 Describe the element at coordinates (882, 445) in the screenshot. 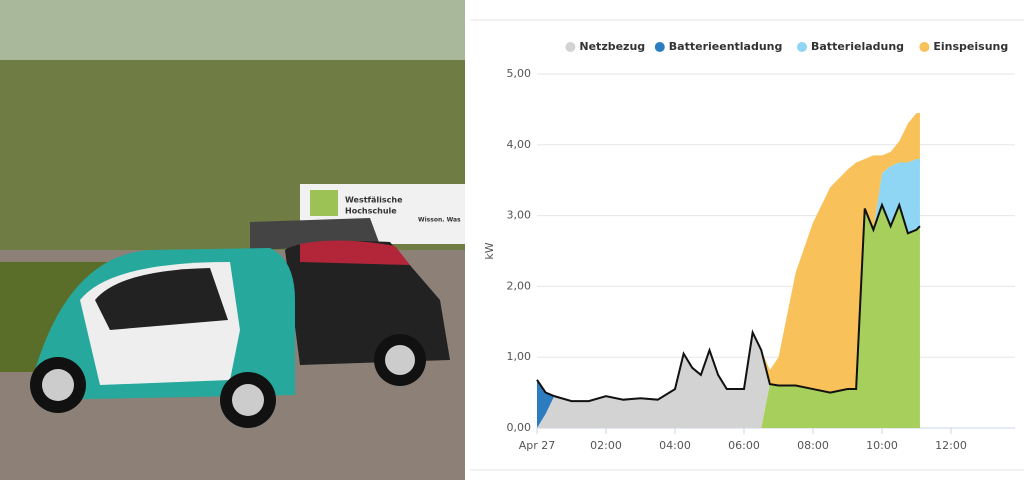

I see `x-tick-label: 10:00` at that location.